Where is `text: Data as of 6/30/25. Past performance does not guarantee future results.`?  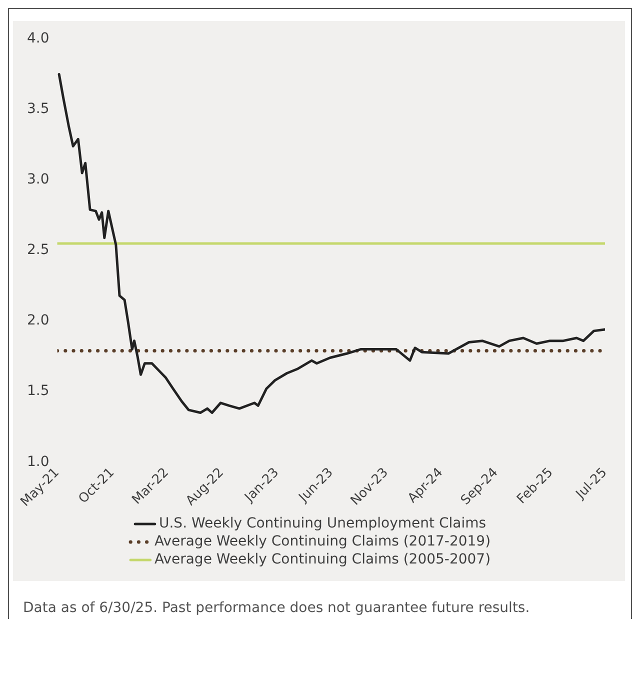
text: Data as of 6/30/25. Past performance does not guarantee future results. is located at coordinates (277, 608).